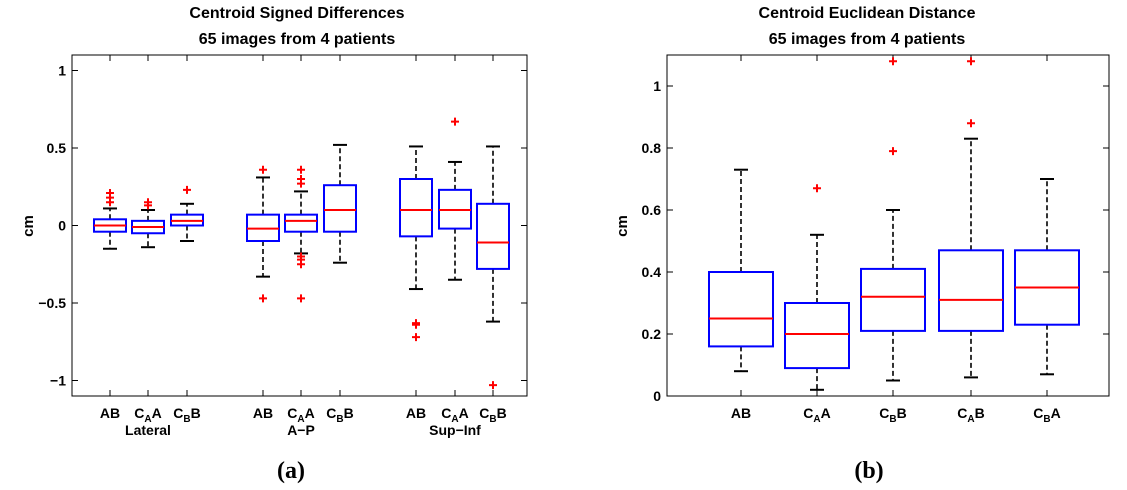 This screenshot has height=490, width=1127. Describe the element at coordinates (1047, 240) in the screenshot. I see `chart-b-box-5: CBA` at that location.